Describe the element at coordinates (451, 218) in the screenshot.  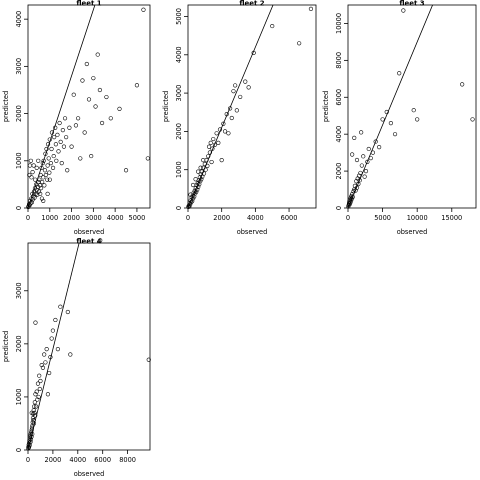
I see `x-tick-label: 15000` at that location.